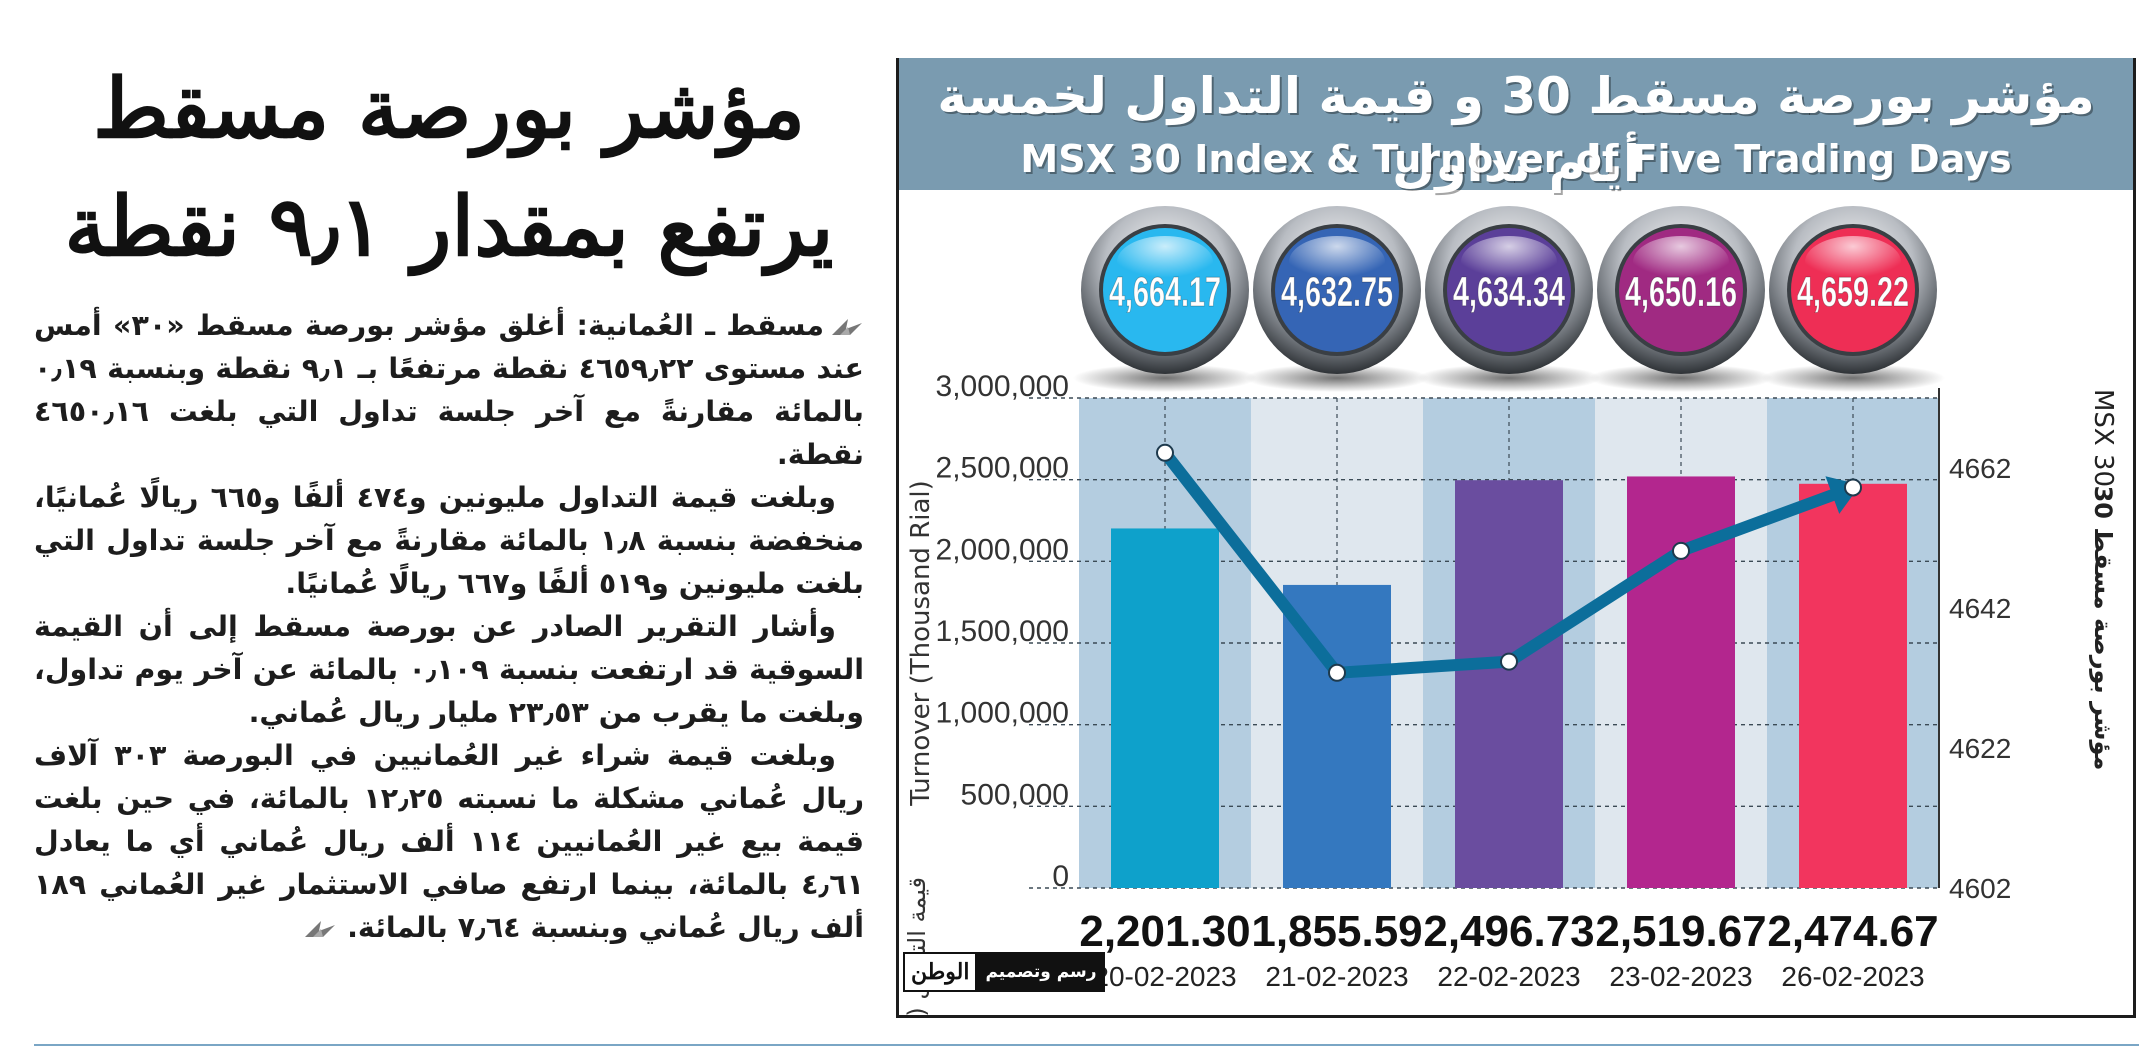 The image size is (2147, 1052). What do you see at coordinates (1002, 713) in the screenshot?
I see `left-tick-label: 1,000,000` at bounding box center [1002, 713].